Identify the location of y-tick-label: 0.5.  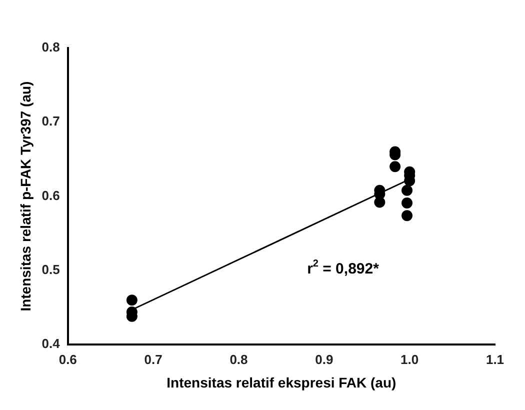
(51, 270).